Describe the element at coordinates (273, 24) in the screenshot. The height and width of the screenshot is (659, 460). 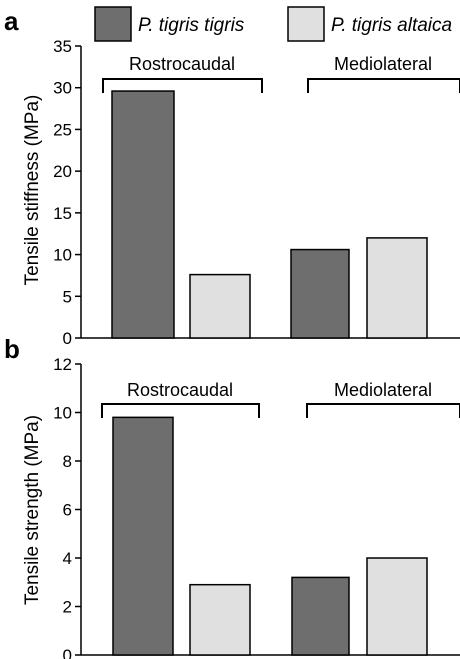
I see `legend: P. tigris tigris P. tigris altaica` at that location.